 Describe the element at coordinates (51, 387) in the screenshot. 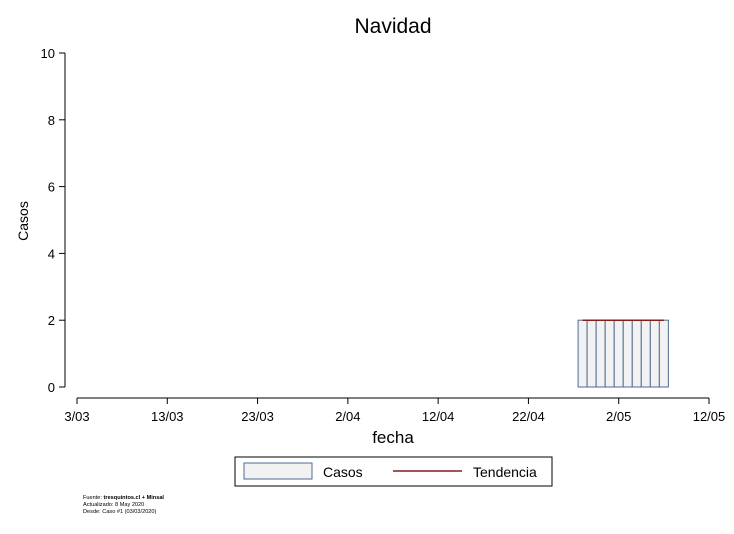

I see `y-tick-label: 0` at that location.